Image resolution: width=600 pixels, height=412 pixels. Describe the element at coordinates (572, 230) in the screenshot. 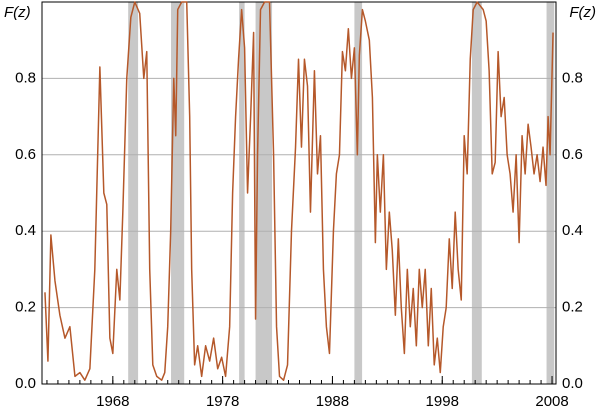

I see `y2-tick-label: 0.4` at that location.